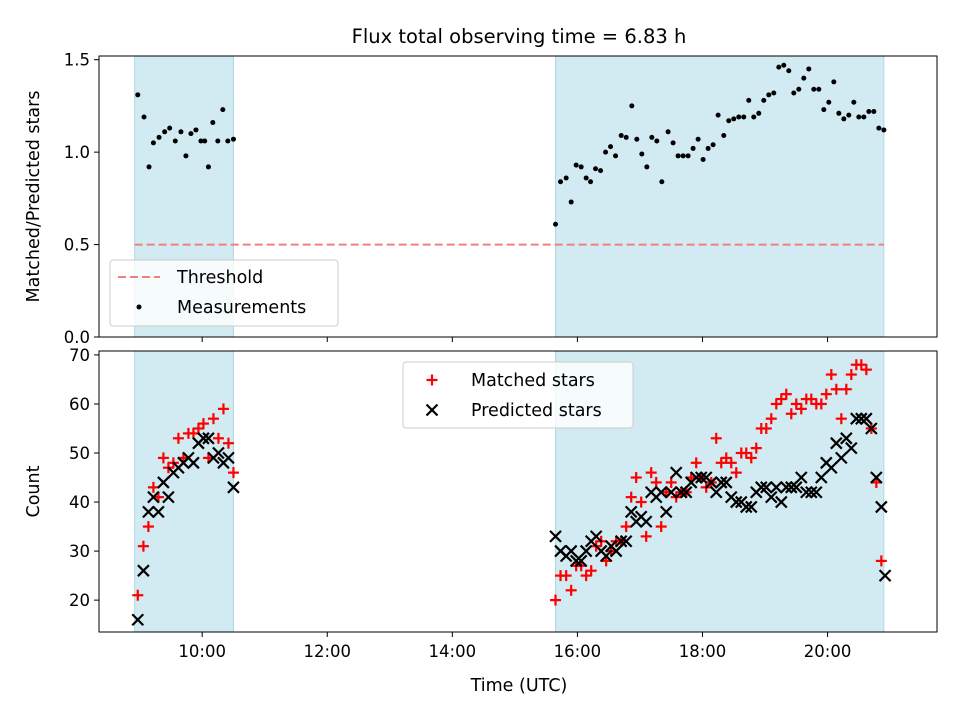 The width and height of the screenshot is (960, 724). What do you see at coordinates (79, 551) in the screenshot?
I see `bottom-y-tick-label: 30` at bounding box center [79, 551].